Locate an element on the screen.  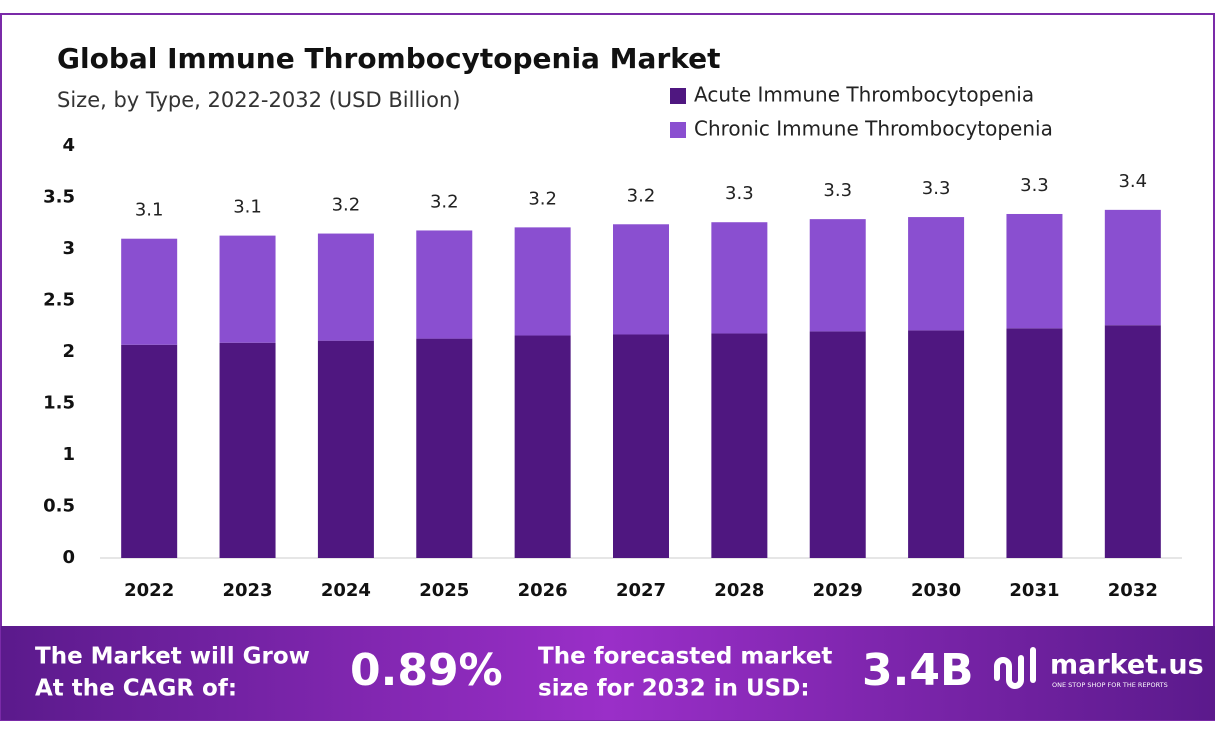
legend-label: Acute Immune Thrombocytopenia is located at coordinates (864, 95).